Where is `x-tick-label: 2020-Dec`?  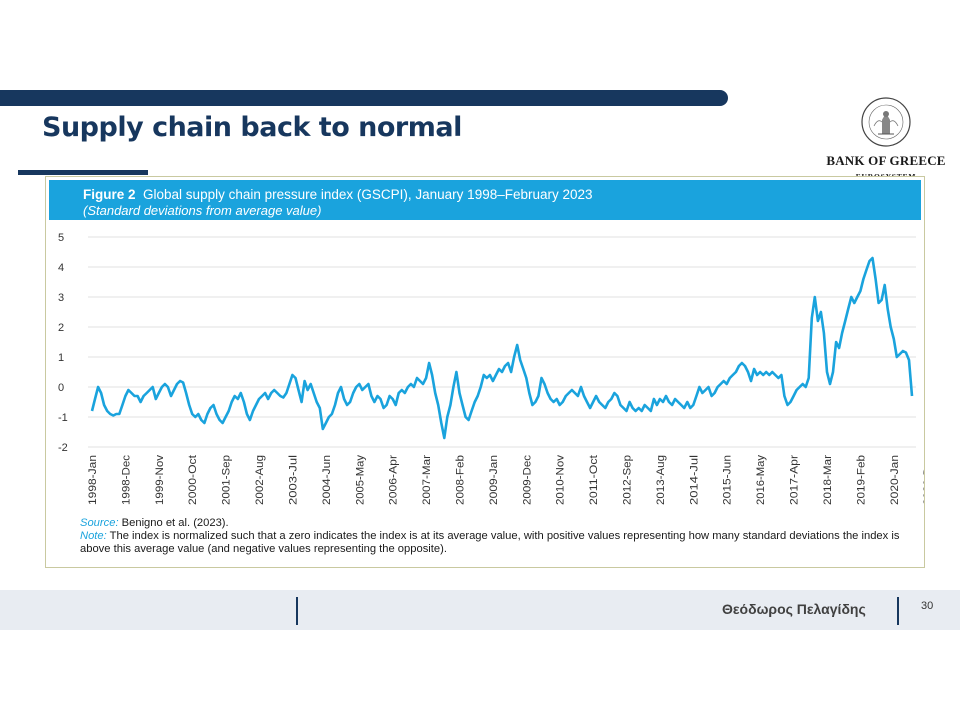 x-tick-label: 2020-Dec is located at coordinates (923, 479).